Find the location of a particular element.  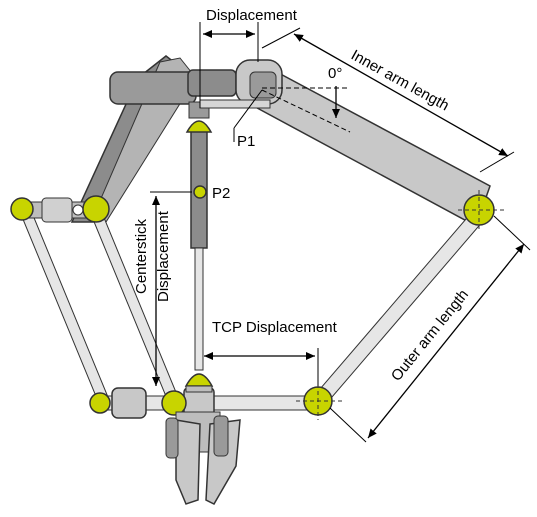

p1-label: P1 is located at coordinates (246, 141).